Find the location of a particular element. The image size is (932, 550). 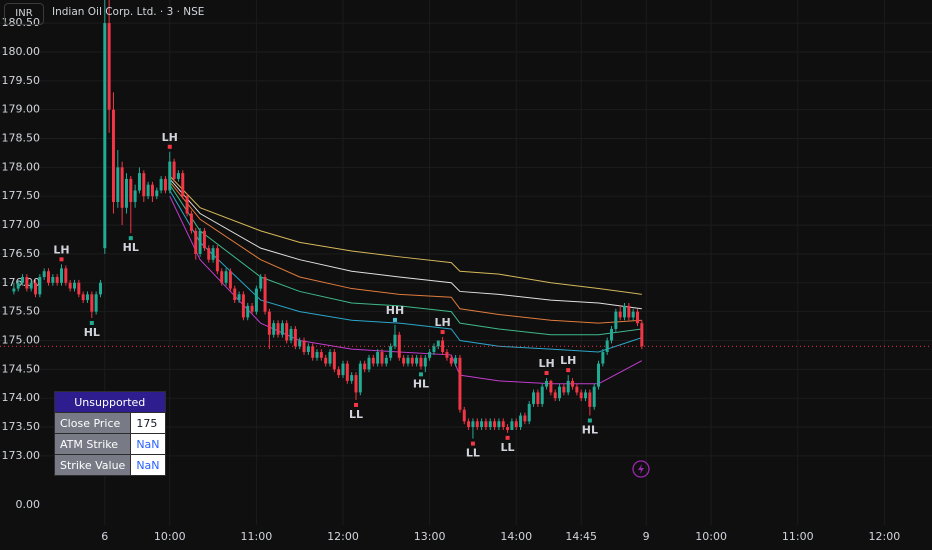

table-value: NaN is located at coordinates (148, 465).